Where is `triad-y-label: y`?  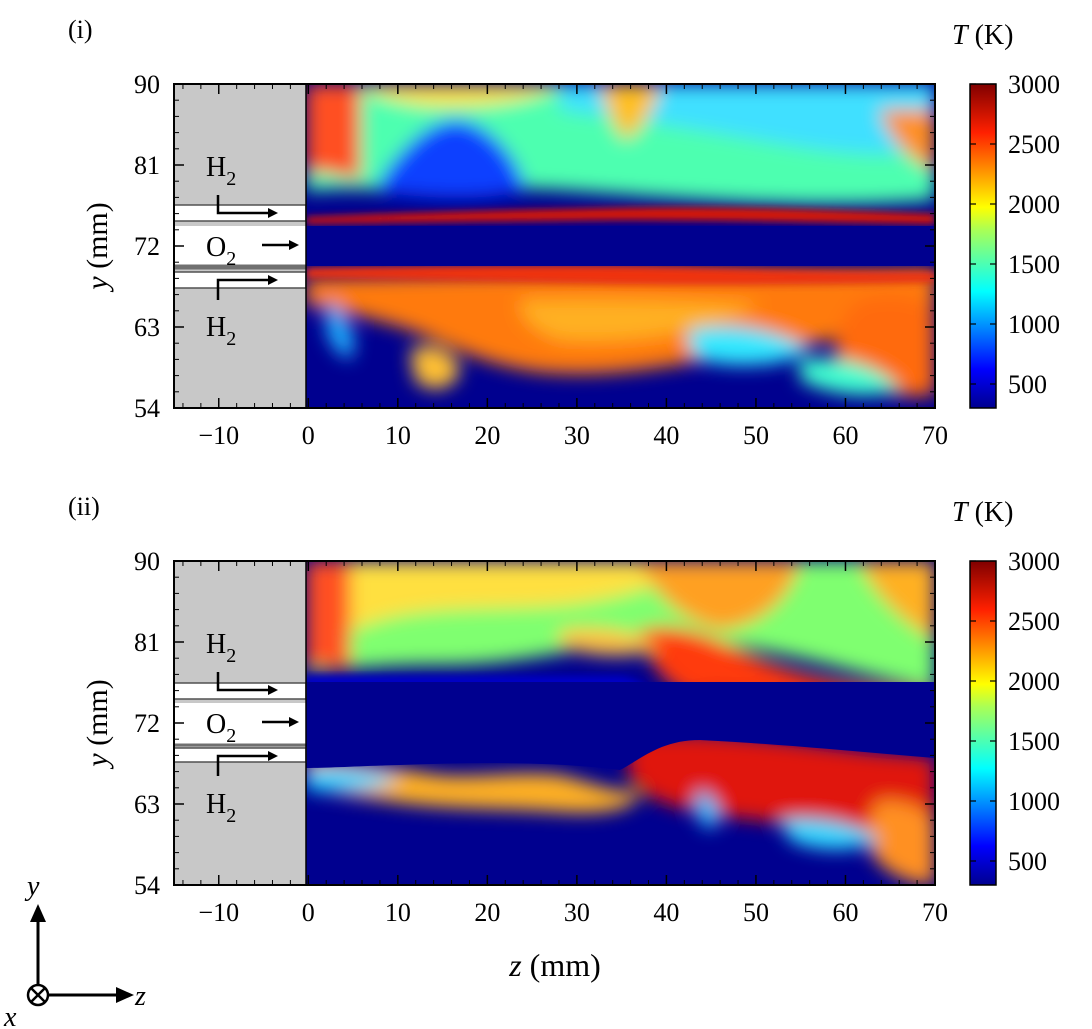
triad-y-label: y is located at coordinates (32, 886).